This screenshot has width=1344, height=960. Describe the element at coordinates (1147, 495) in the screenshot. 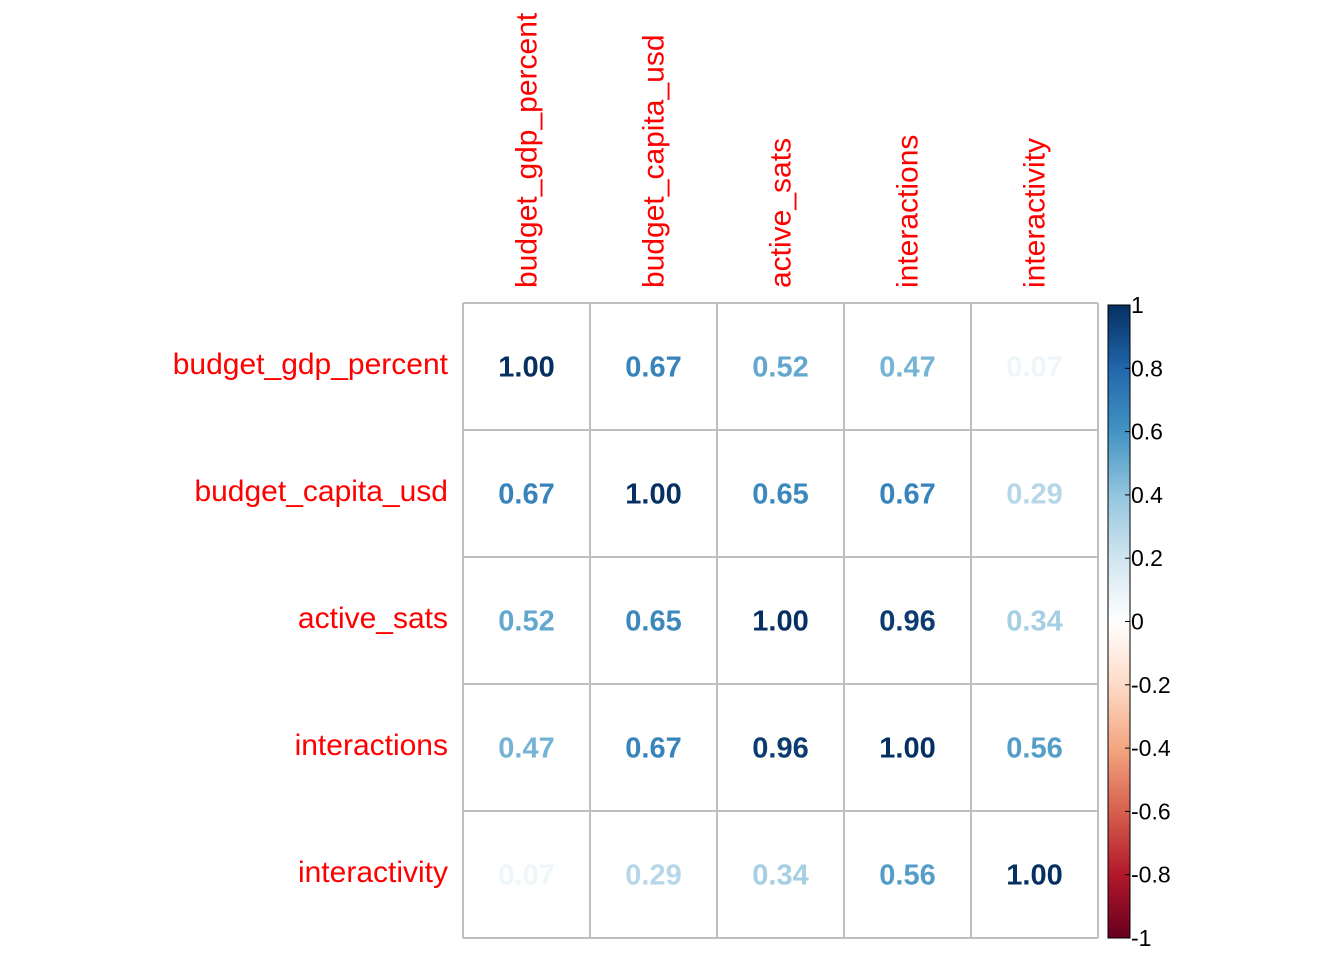

I see `colorbar-tick-label: 0.4` at that location.